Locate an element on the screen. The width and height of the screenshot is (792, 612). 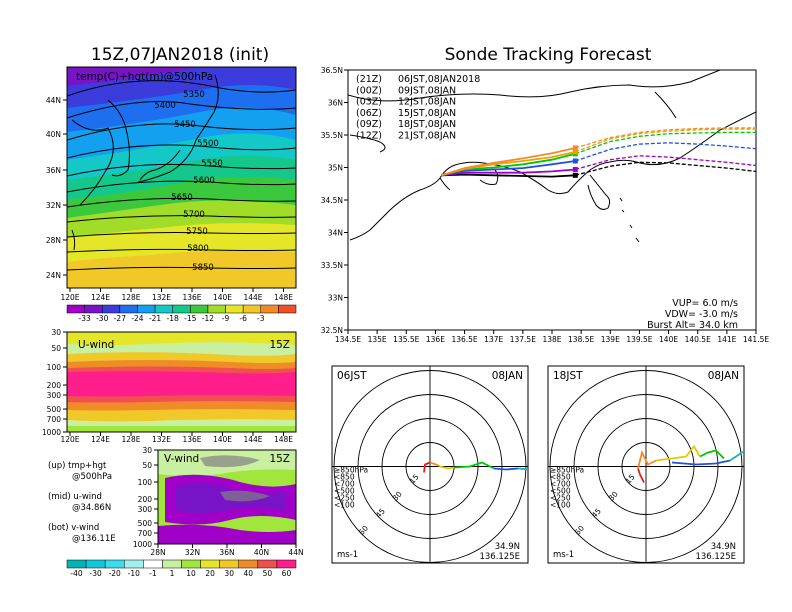
launch-label: 09JST,08JAN is located at coordinates (427, 90).